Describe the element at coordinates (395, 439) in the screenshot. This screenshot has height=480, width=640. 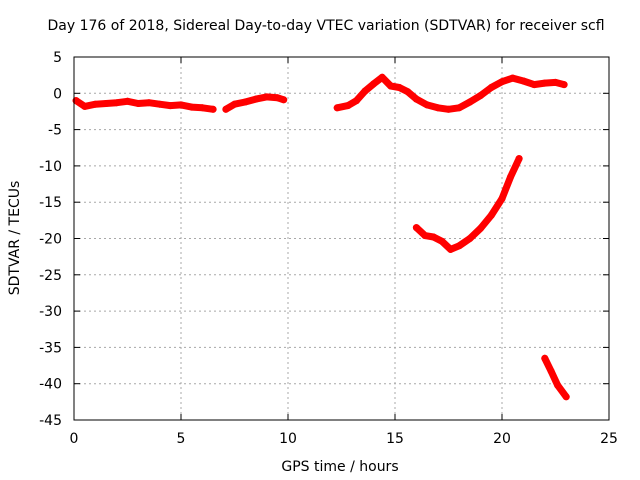
I see `x-tick-label: 15` at that location.